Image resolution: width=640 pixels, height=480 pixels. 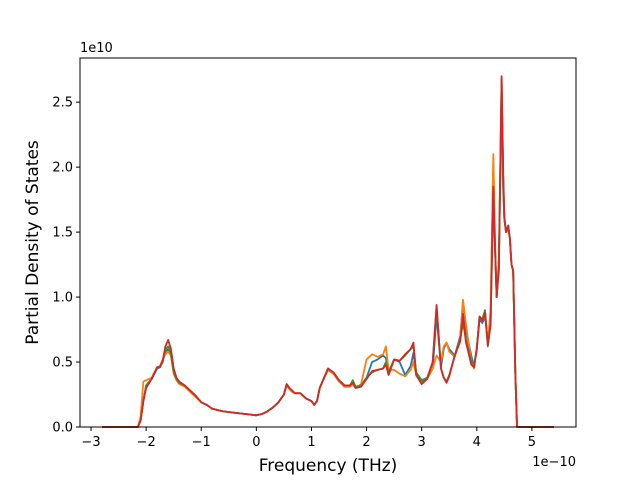 What do you see at coordinates (62, 168) in the screenshot?
I see `y-tick-label: 2.0` at bounding box center [62, 168].